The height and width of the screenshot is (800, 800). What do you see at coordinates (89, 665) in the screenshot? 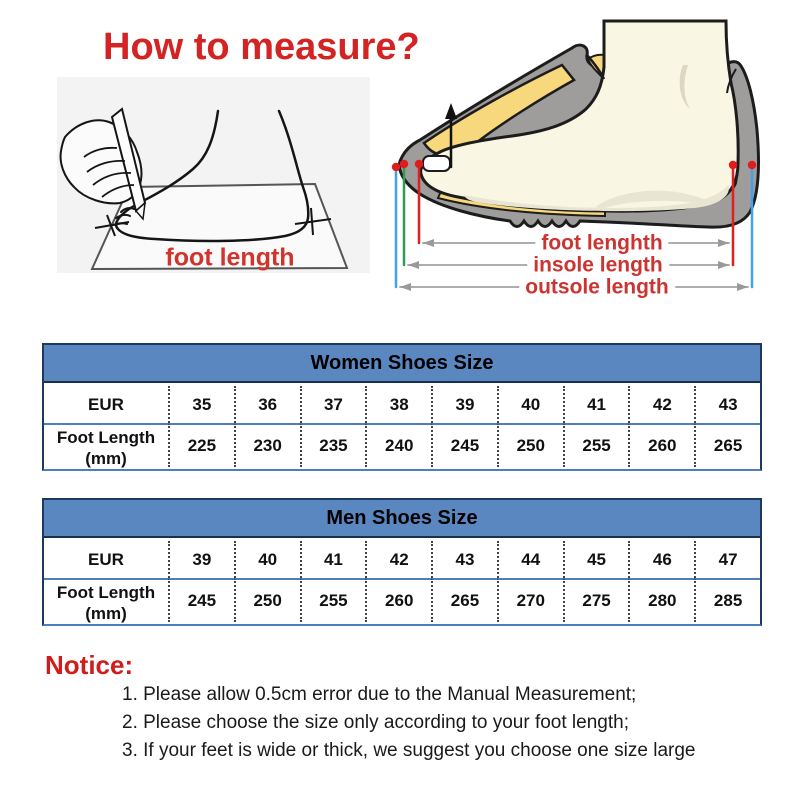
I see `notice-title: Notice:` at bounding box center [89, 665].